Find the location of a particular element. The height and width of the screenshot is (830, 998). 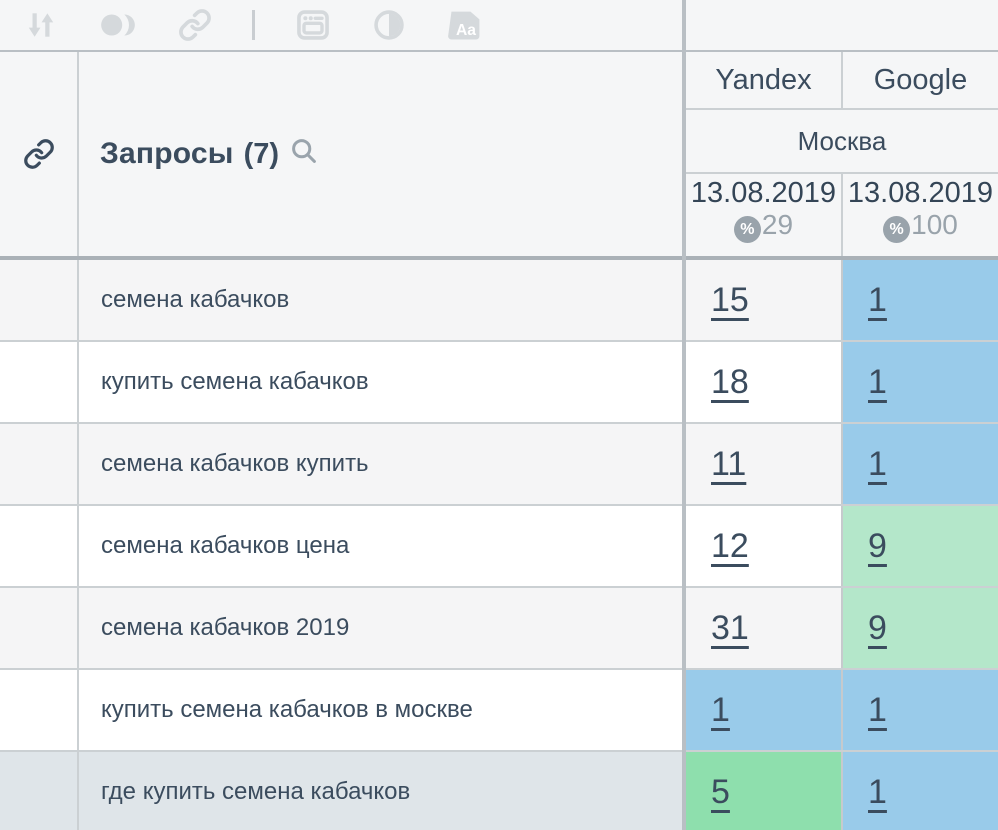

date-header-yandex: 13.08.2019 % 29 is located at coordinates (764, 215).